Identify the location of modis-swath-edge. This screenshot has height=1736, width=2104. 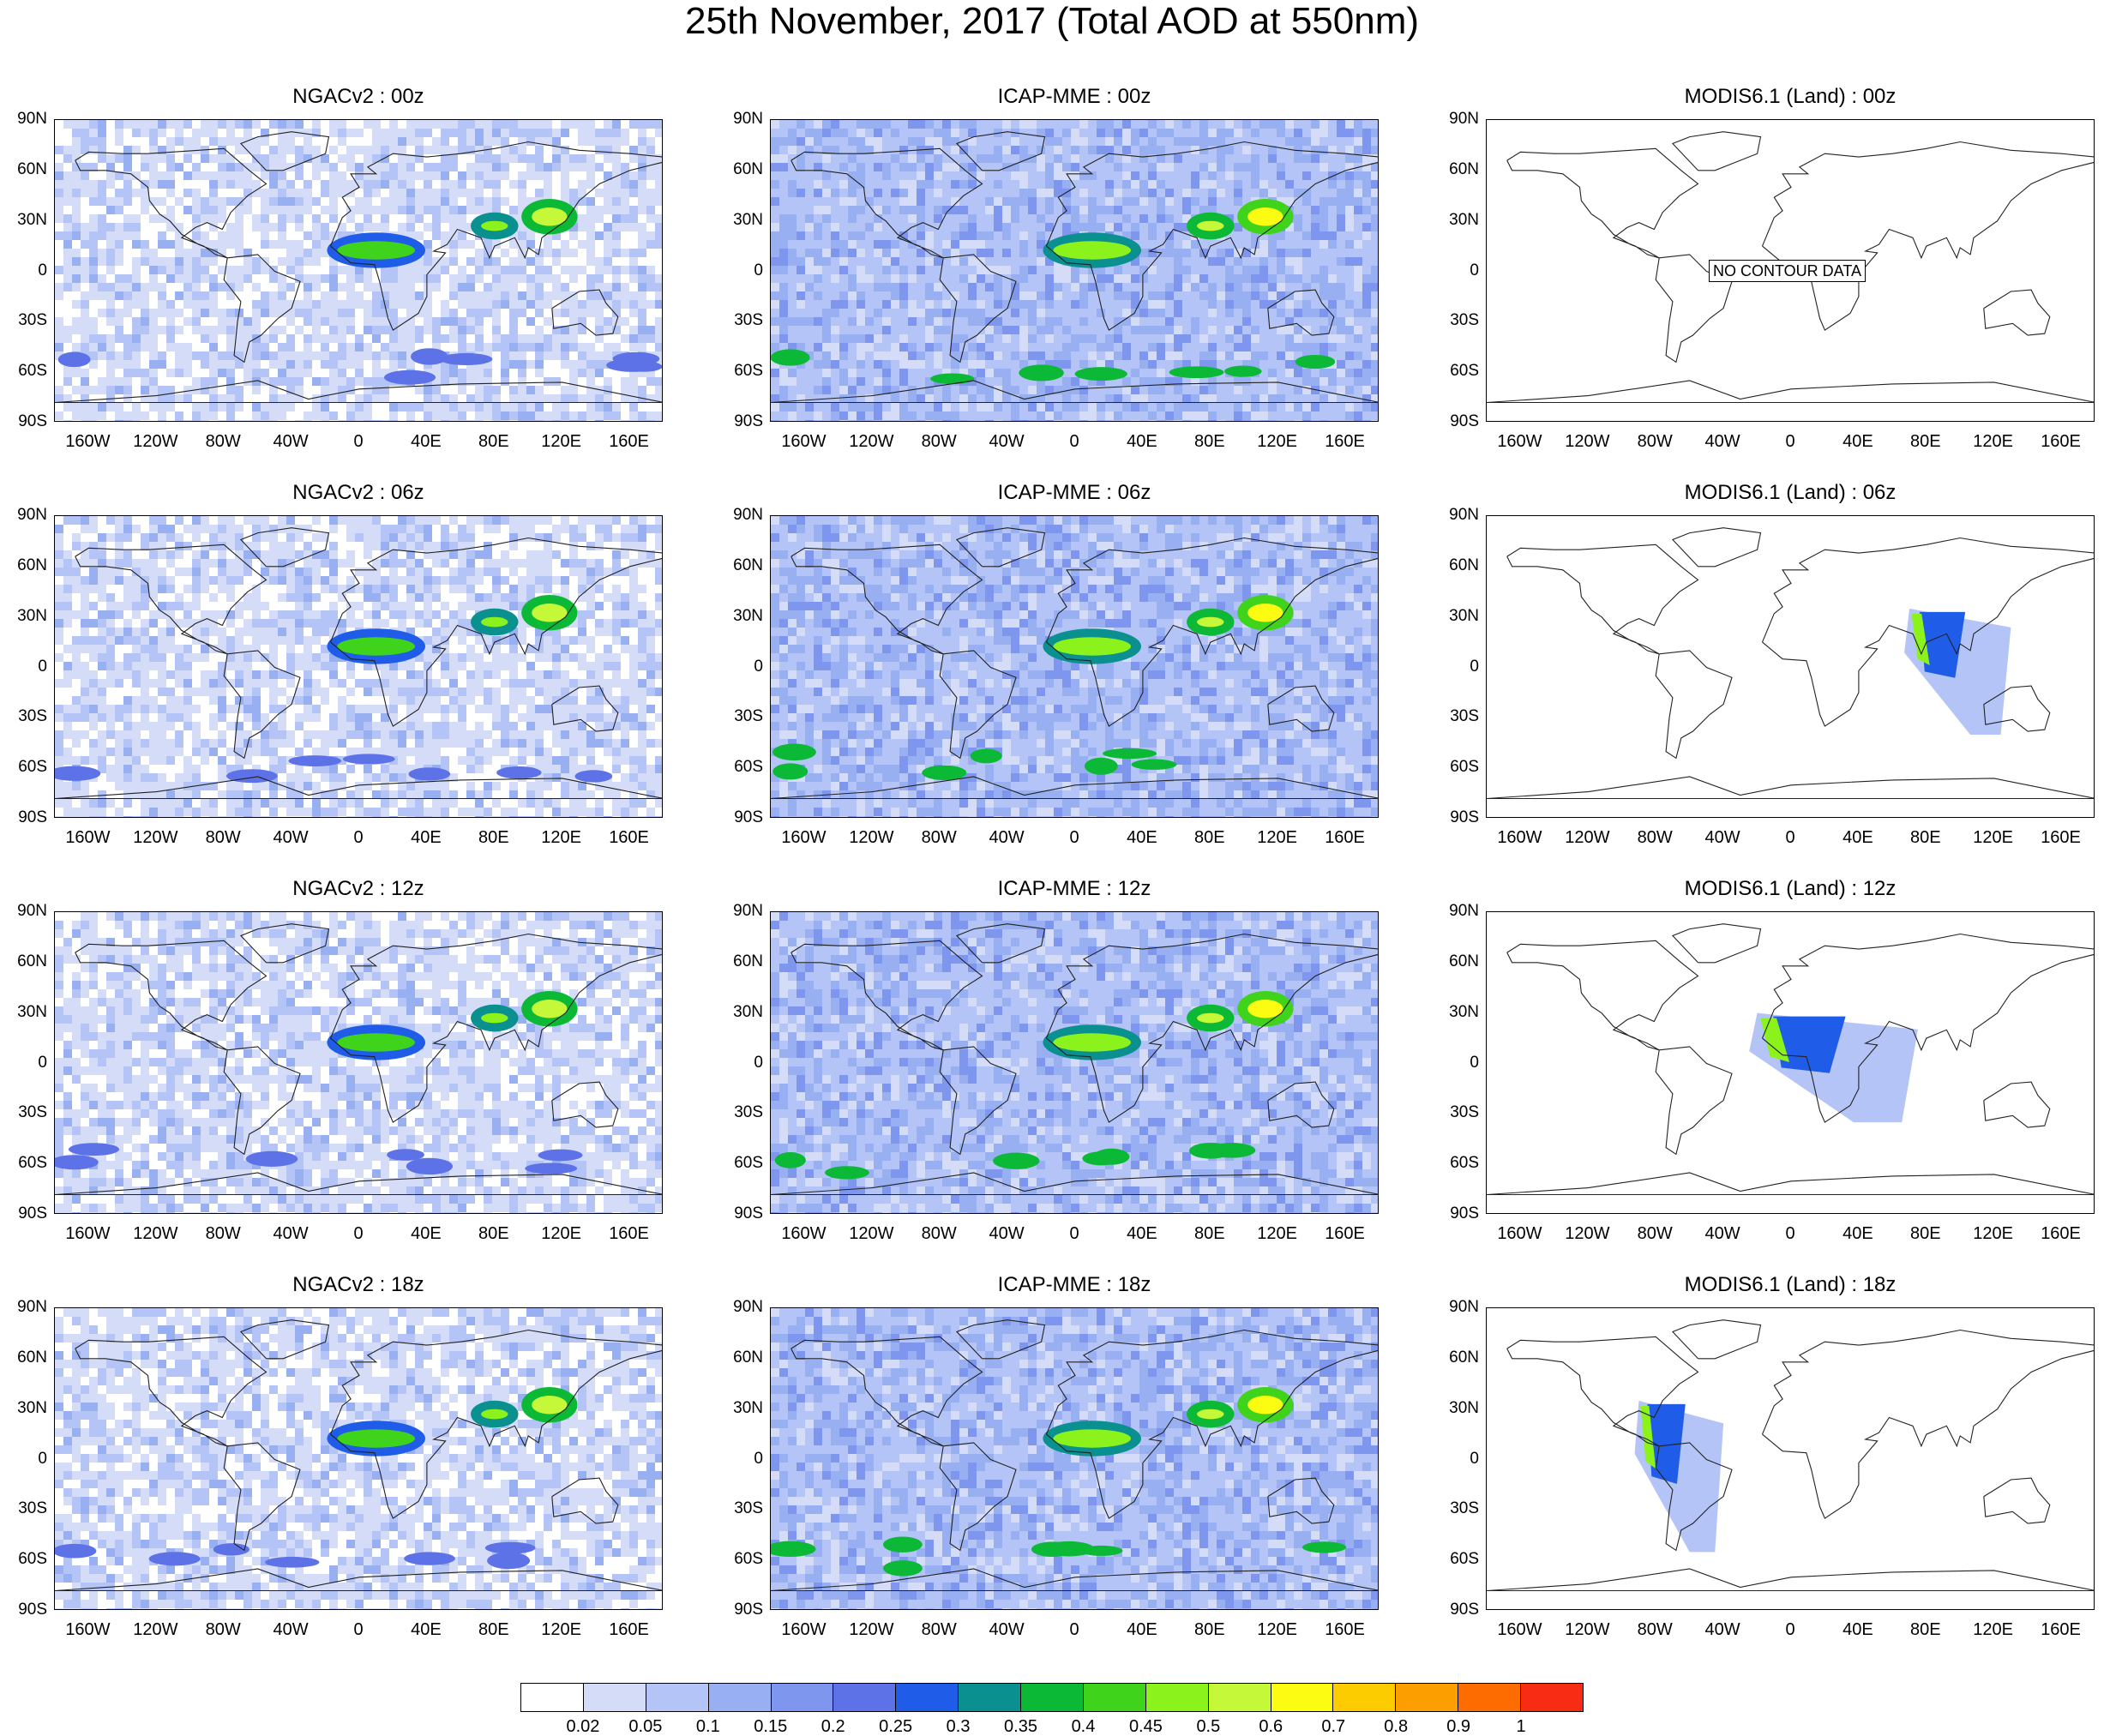
(1775, 1040).